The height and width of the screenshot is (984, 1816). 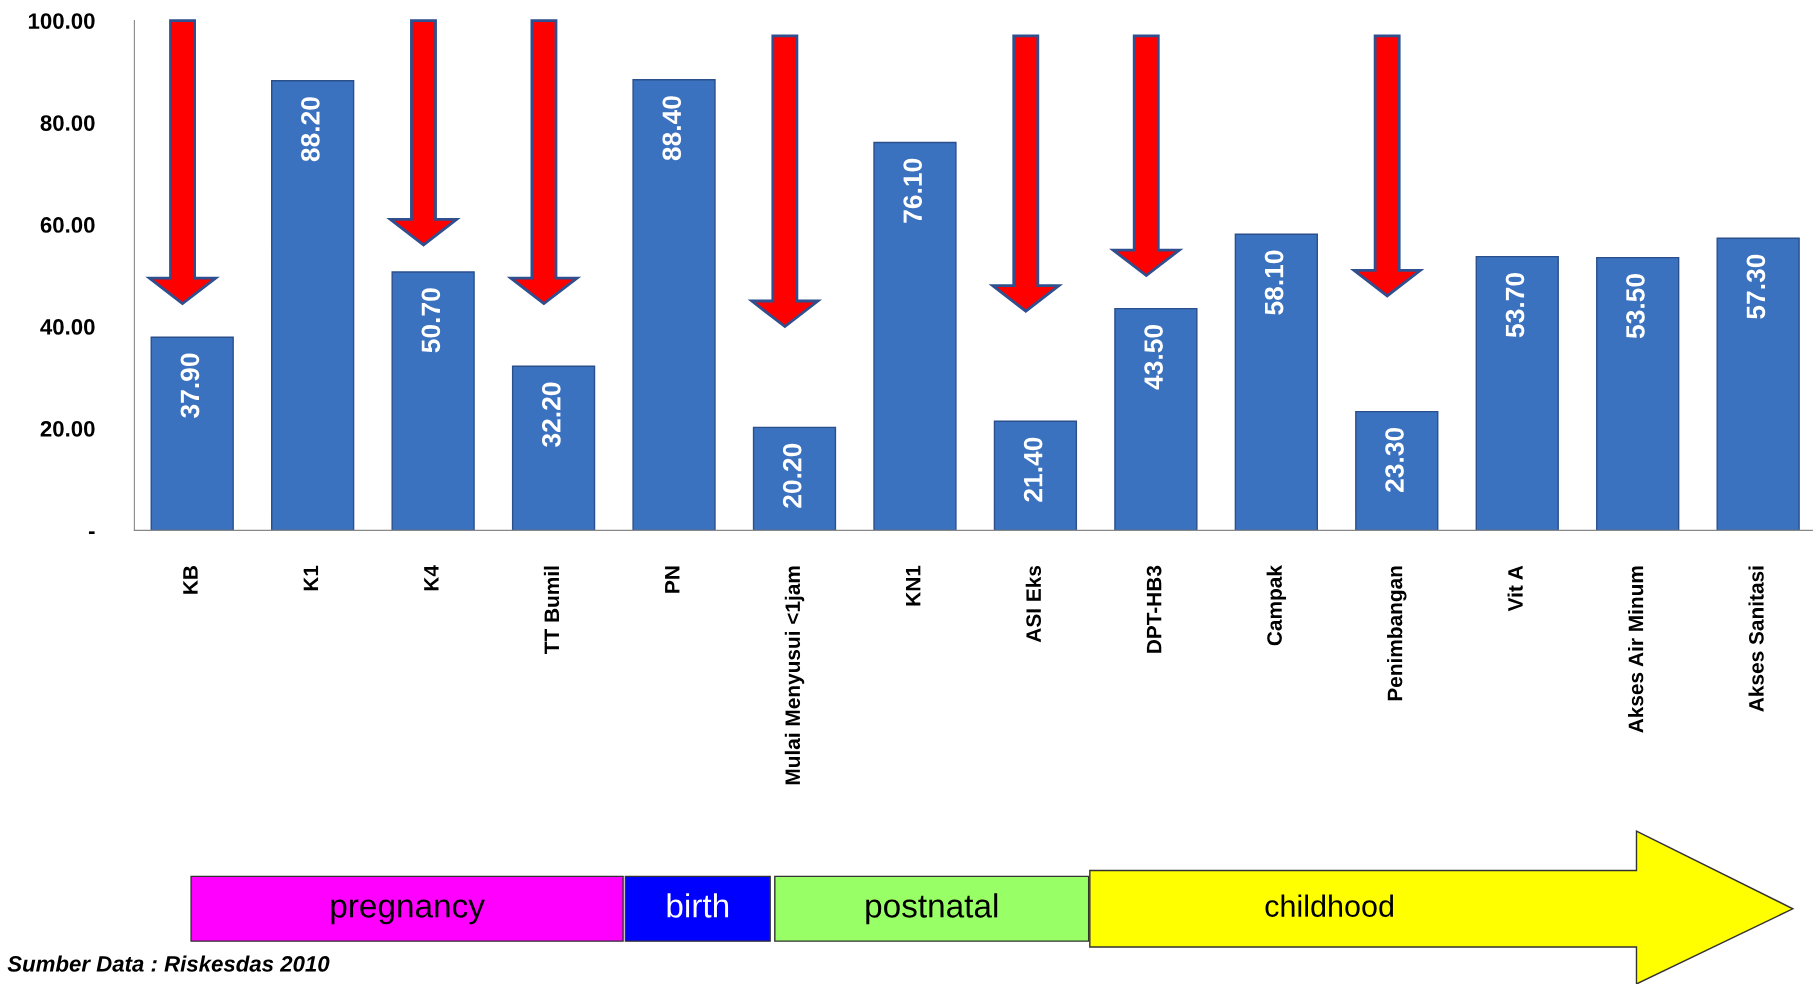 What do you see at coordinates (932, 909) in the screenshot?
I see `text: postnatal` at bounding box center [932, 909].